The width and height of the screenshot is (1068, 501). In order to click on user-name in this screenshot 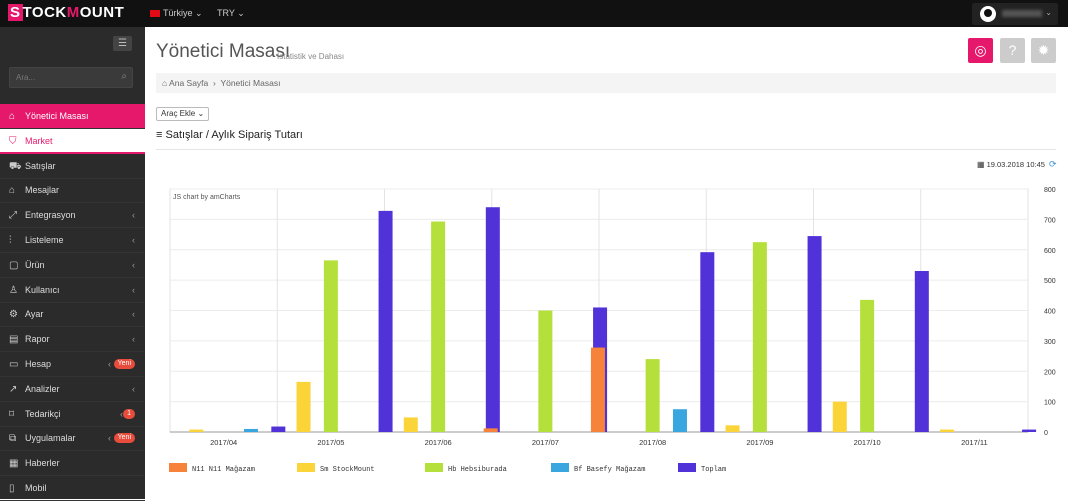, I will do `click(1022, 13)`.